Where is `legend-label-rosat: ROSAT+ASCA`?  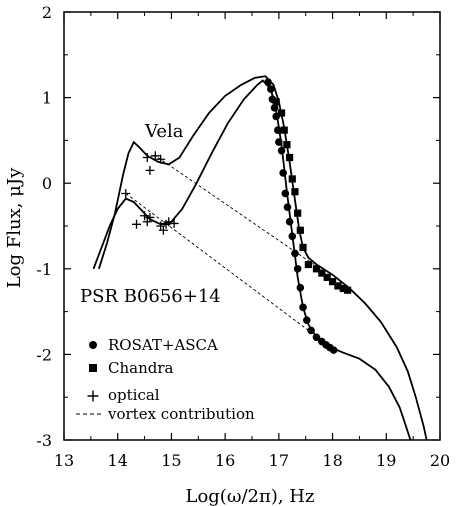 legend-label-rosat: ROSAT+ASCA is located at coordinates (163, 345).